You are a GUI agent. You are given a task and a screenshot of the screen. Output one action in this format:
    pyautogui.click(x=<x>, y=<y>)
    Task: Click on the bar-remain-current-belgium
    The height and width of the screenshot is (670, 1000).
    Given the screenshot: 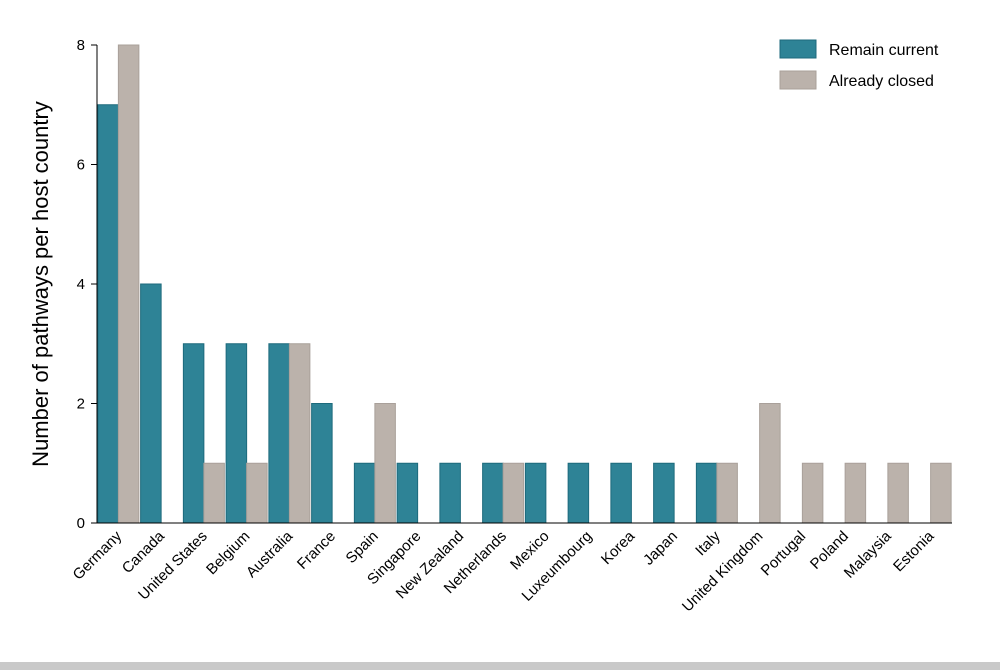 What is the action you would take?
    pyautogui.click(x=236, y=433)
    